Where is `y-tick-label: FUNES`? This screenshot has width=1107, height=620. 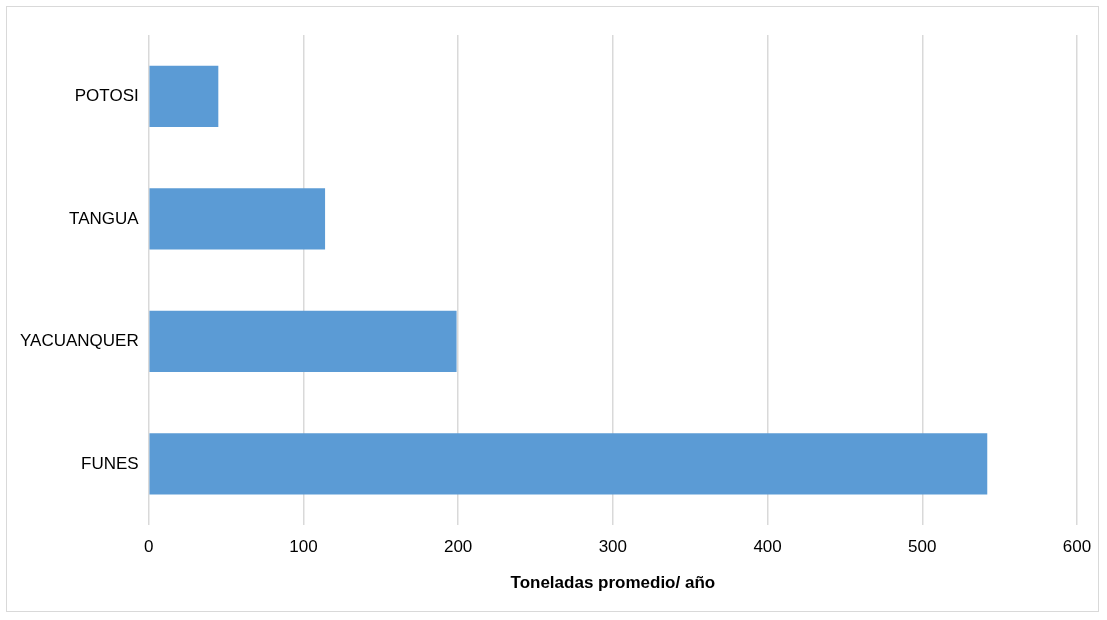 y-tick-label: FUNES is located at coordinates (110, 463).